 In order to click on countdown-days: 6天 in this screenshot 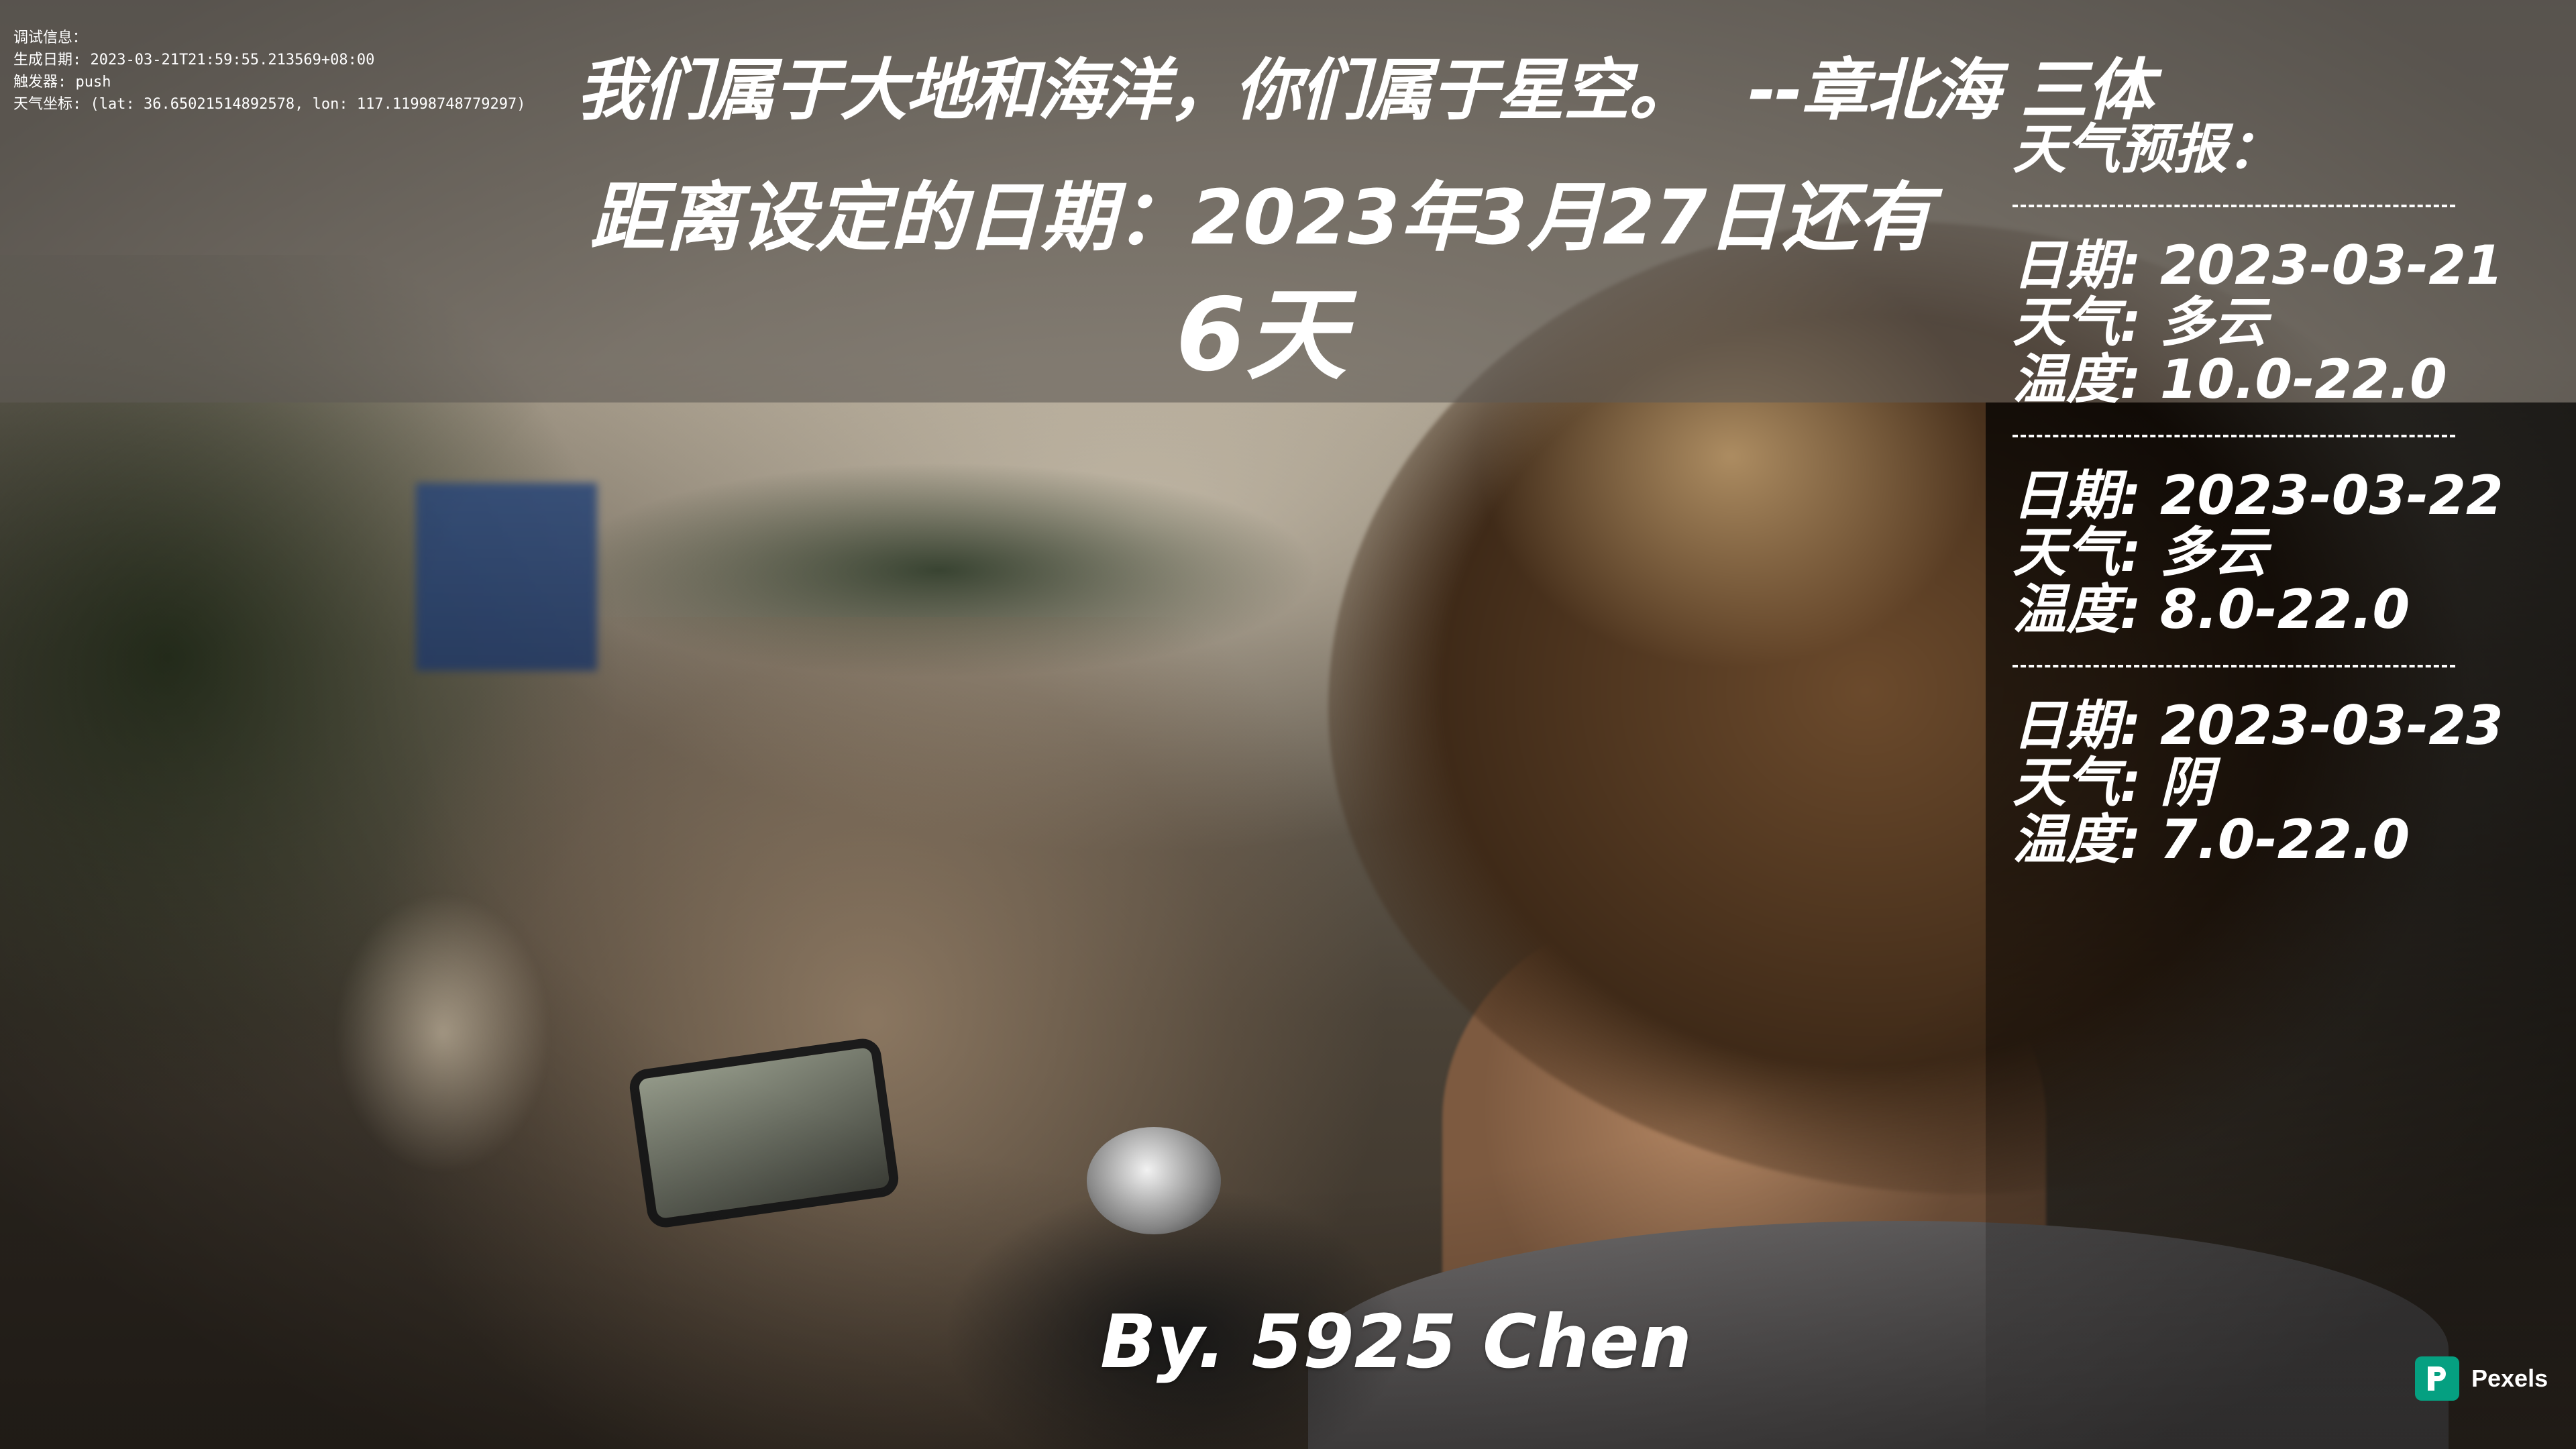, I will do `click(1288, 335)`.